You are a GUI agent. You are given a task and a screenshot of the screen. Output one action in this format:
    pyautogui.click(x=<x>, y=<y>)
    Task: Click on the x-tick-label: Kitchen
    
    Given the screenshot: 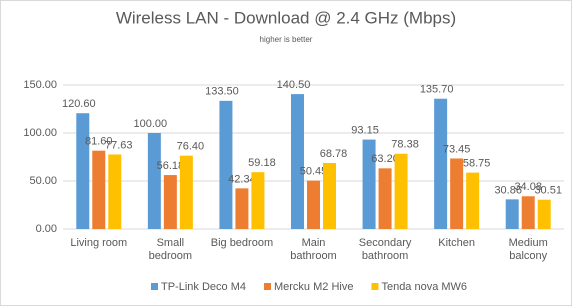 What is the action you would take?
    pyautogui.click(x=456, y=243)
    